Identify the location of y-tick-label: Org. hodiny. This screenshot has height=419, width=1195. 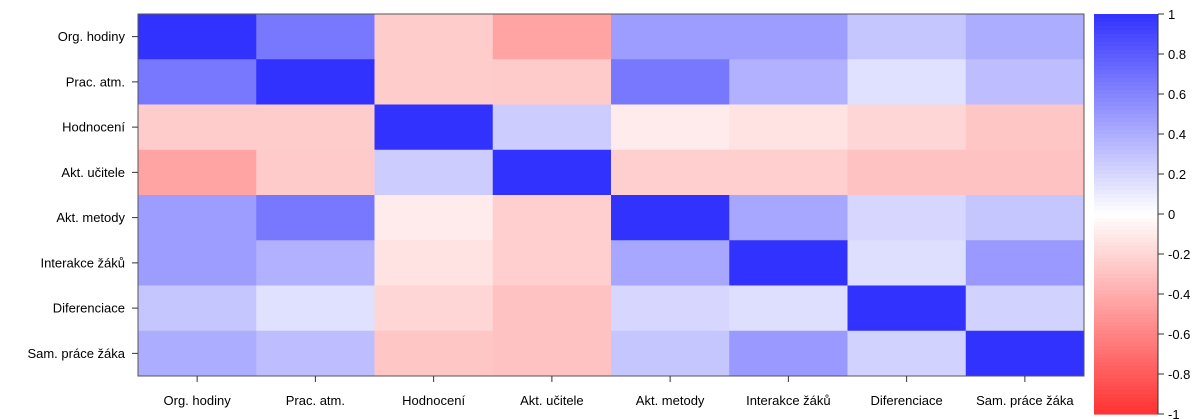
(92, 36).